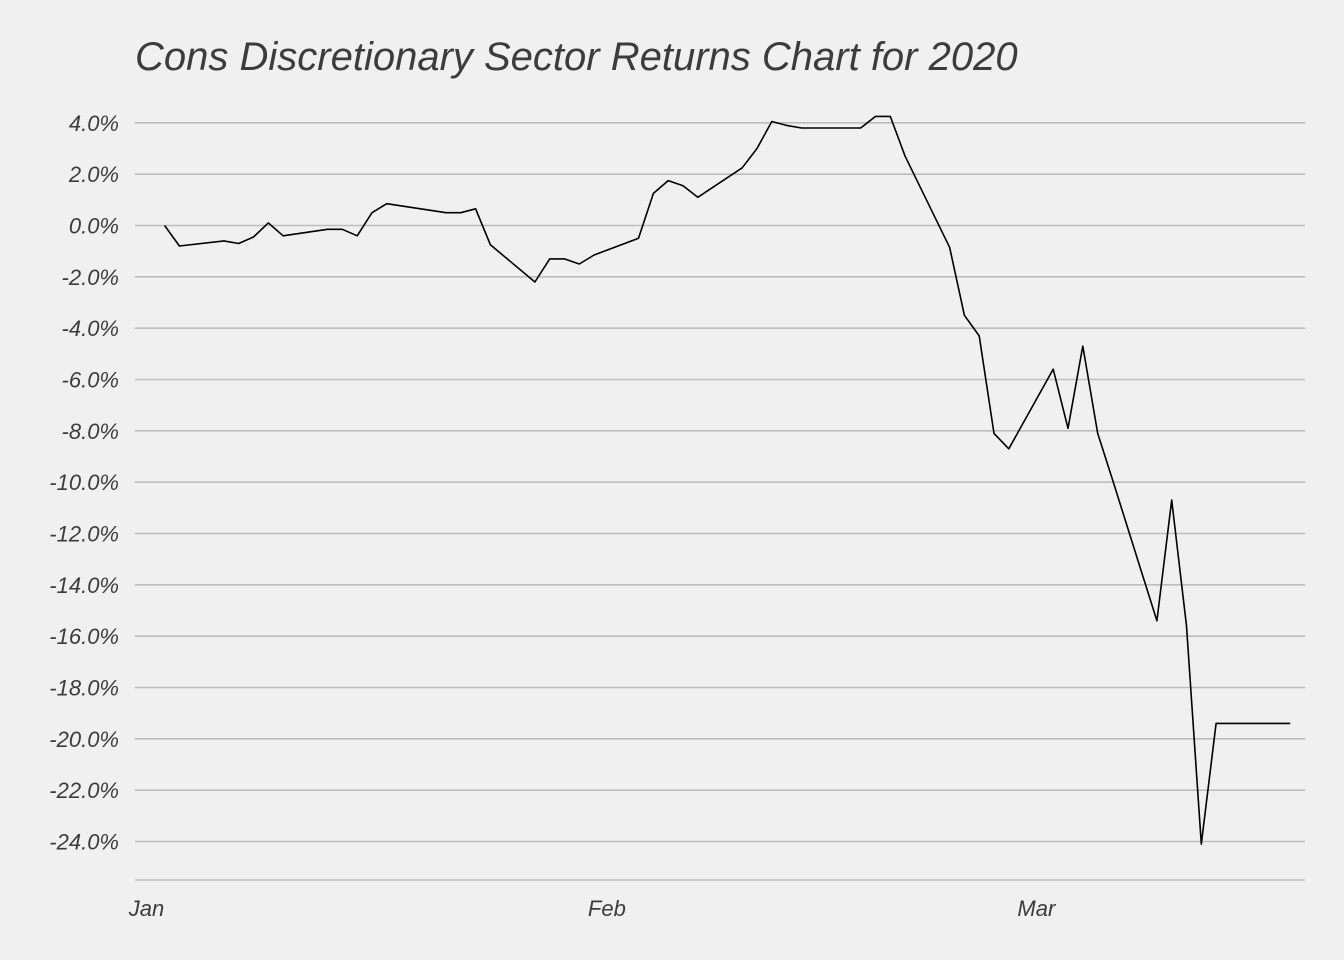  Describe the element at coordinates (84, 688) in the screenshot. I see `y-tick-label: -18.0%` at that location.